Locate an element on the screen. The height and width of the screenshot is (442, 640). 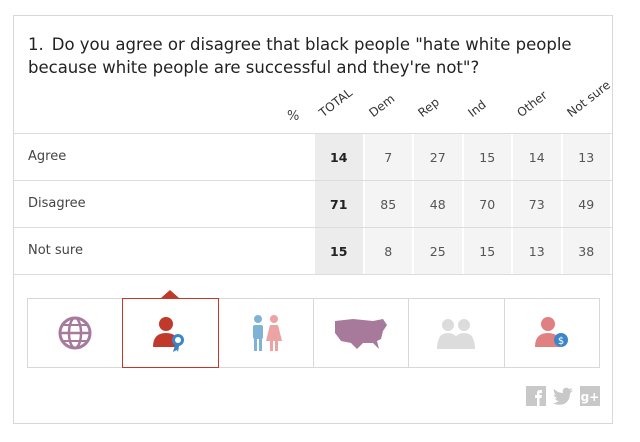
tab-gender is located at coordinates (265, 333).